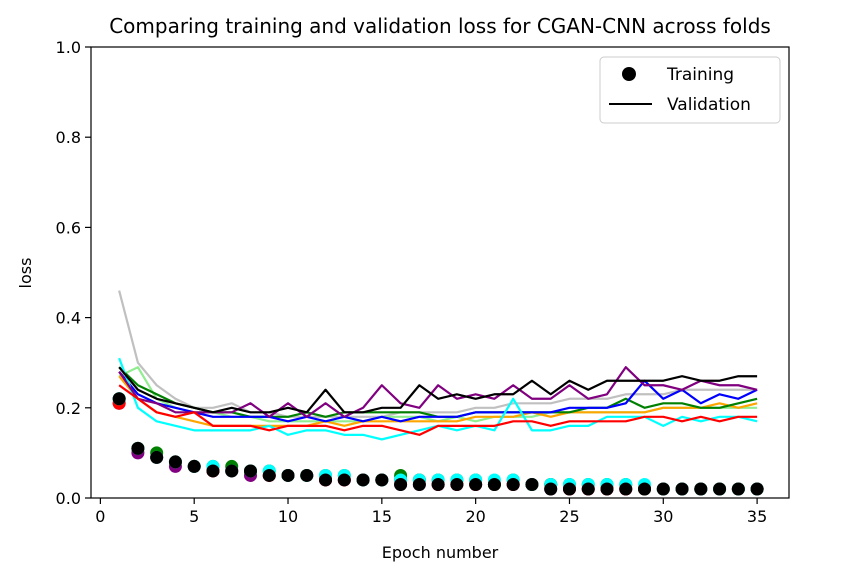 The image size is (868, 582). Describe the element at coordinates (757, 516) in the screenshot. I see `x-tick-label: 35` at that location.